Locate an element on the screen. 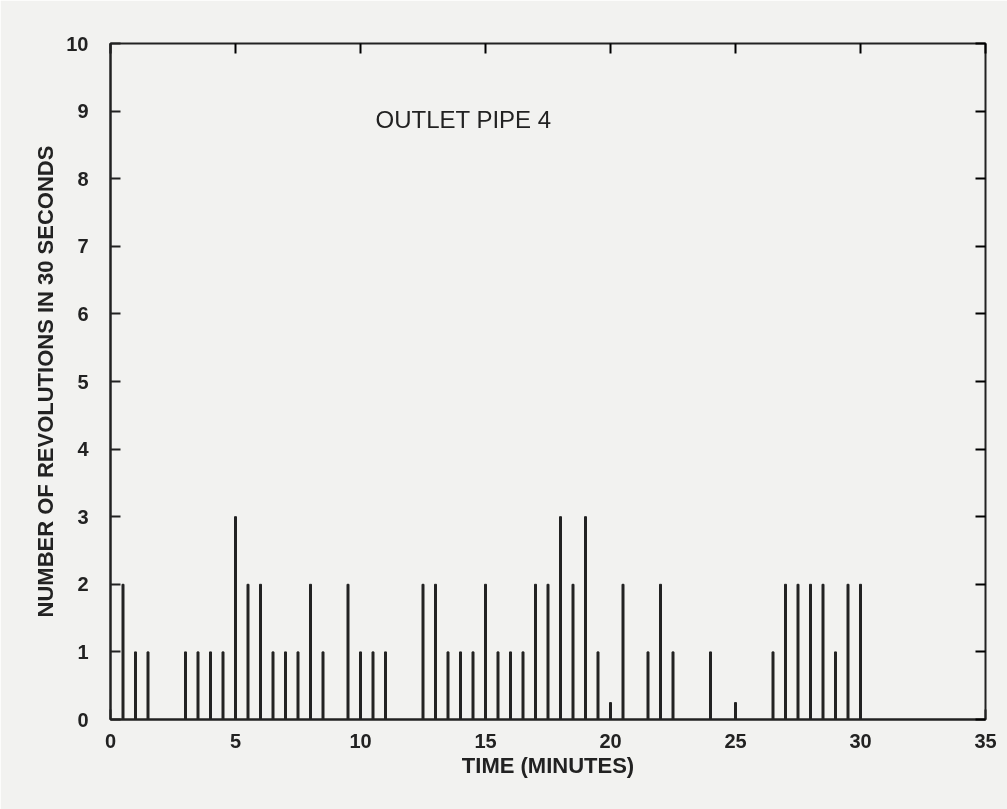 Image resolution: width=1007 pixels, height=809 pixels. x-tick-label: 15 is located at coordinates (485, 740).